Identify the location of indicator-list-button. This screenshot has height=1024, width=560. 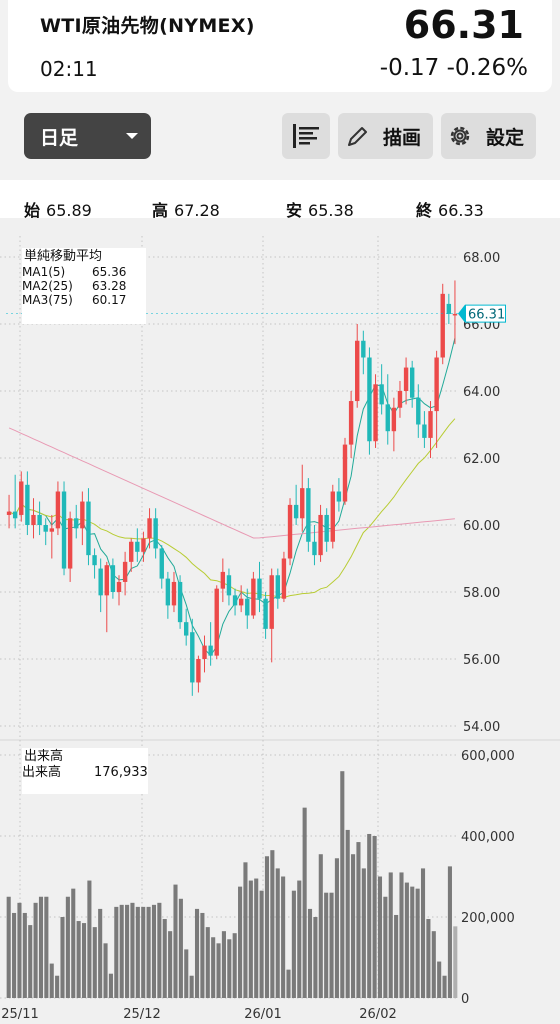
(306, 136).